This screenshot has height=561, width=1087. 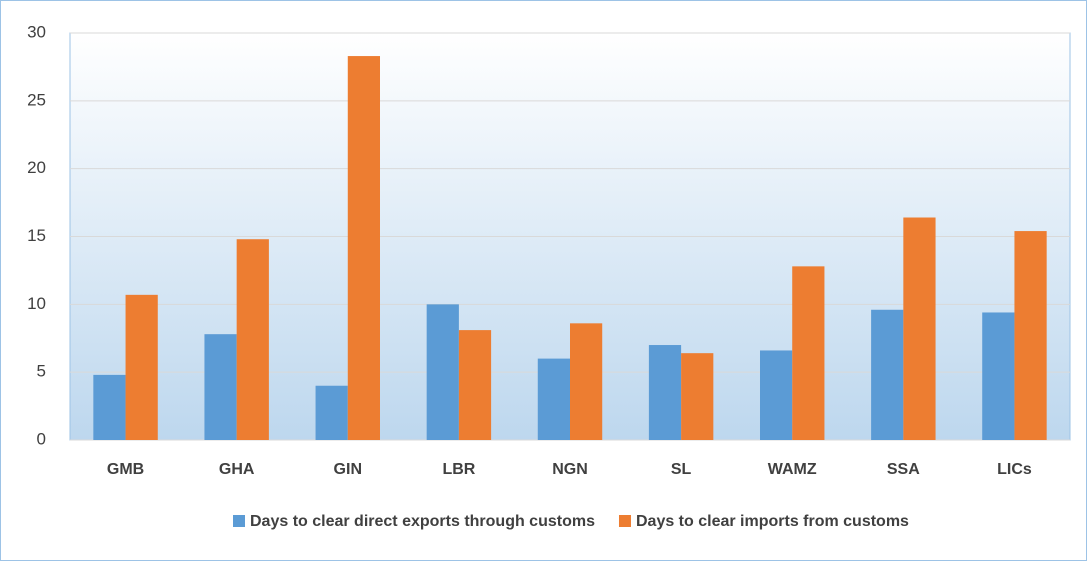 I want to click on y-tick-label: 25, so click(x=36, y=99).